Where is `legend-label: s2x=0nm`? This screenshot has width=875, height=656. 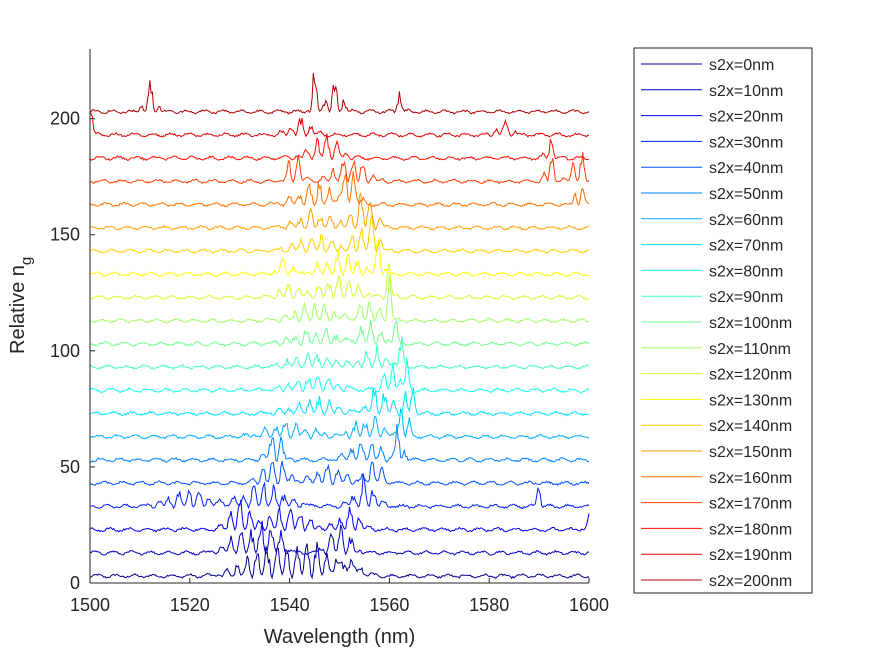
legend-label: s2x=0nm is located at coordinates (741, 65).